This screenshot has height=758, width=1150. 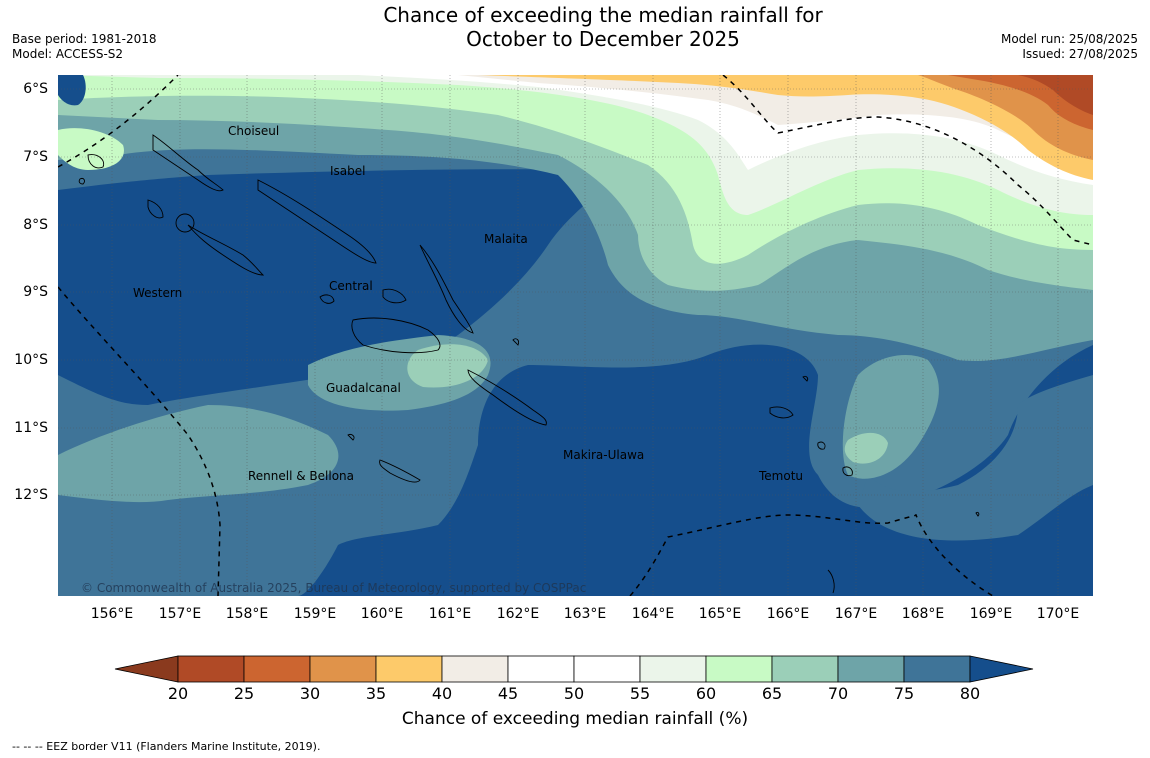 What do you see at coordinates (507, 397) in the screenshot?
I see `makira-island` at bounding box center [507, 397].